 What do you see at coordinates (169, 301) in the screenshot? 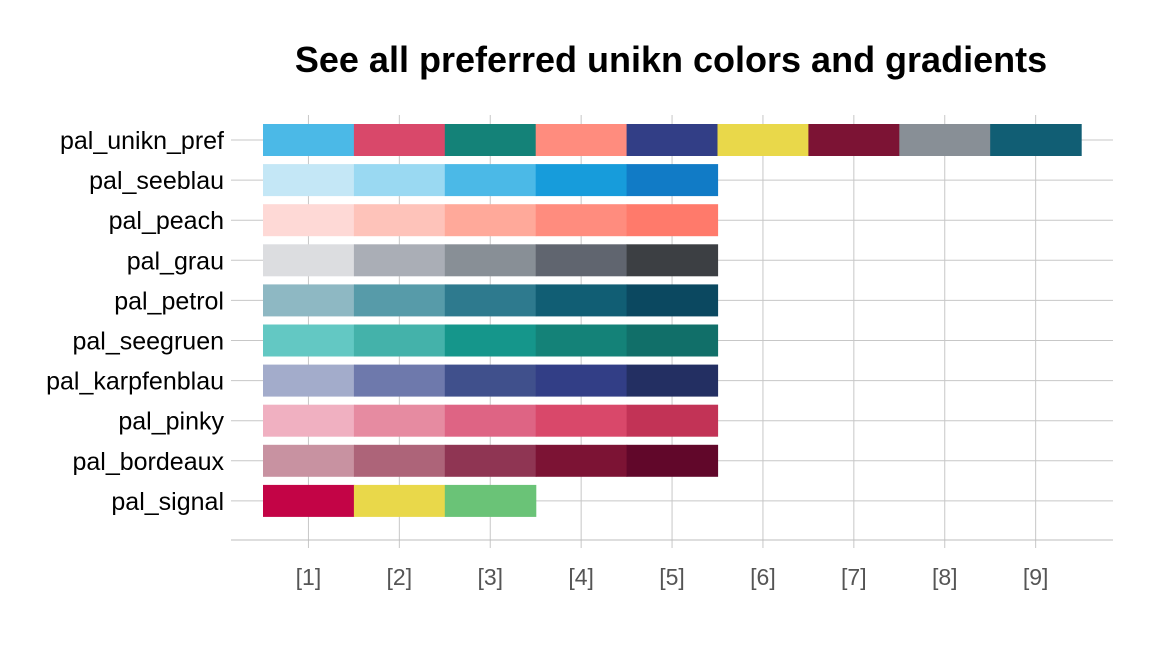
I see `palette-label-pal_petrol: pal_petrol` at bounding box center [169, 301].